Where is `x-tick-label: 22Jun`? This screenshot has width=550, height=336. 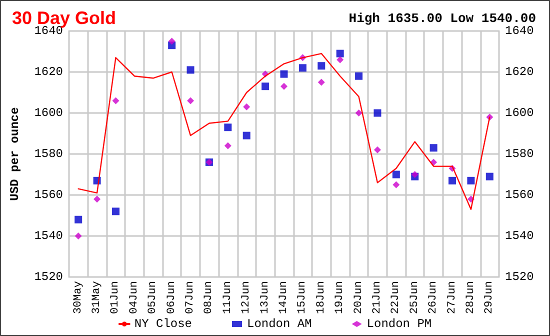
x-tick-label: 22Jun is located at coordinates (396, 297).